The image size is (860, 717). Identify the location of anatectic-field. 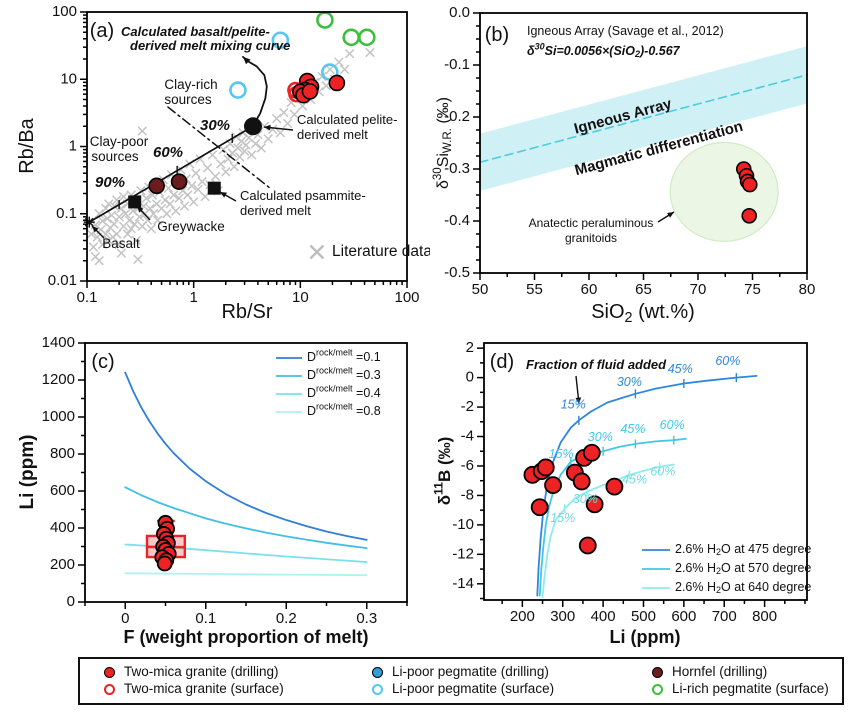
(724, 191).